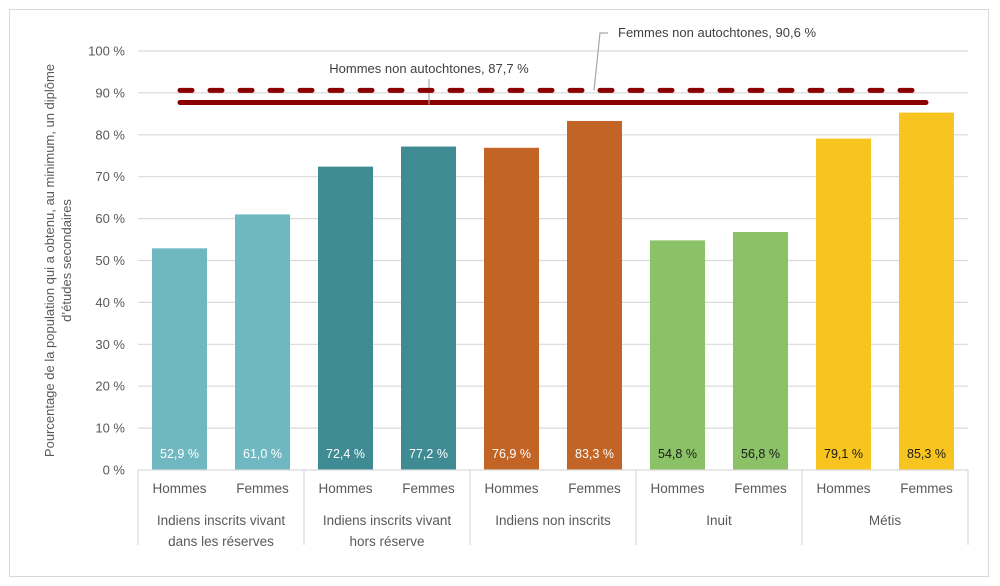  Describe the element at coordinates (110, 92) in the screenshot. I see `y-tick-label: 90 %` at that location.